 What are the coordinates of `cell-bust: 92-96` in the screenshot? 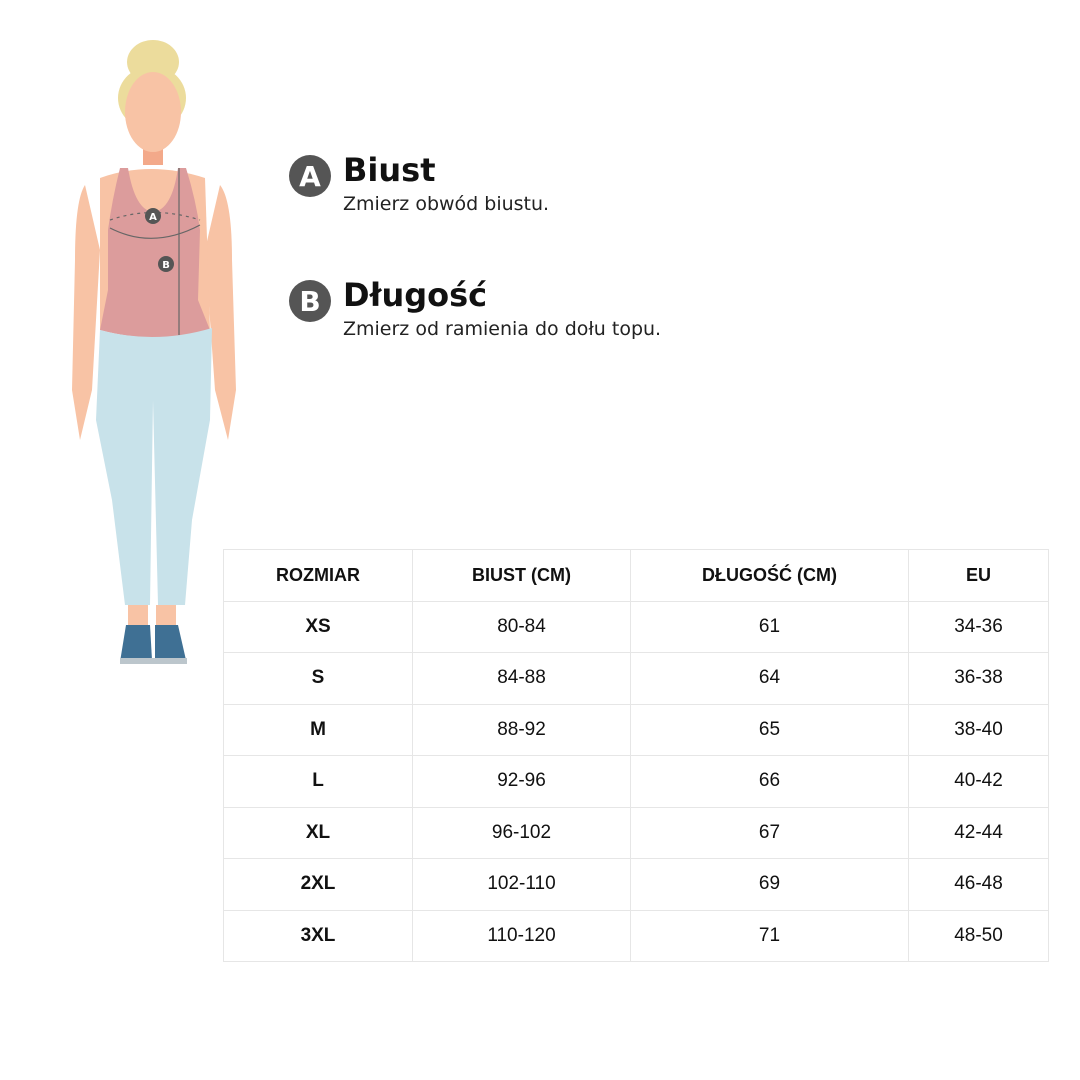 It's located at (521, 781).